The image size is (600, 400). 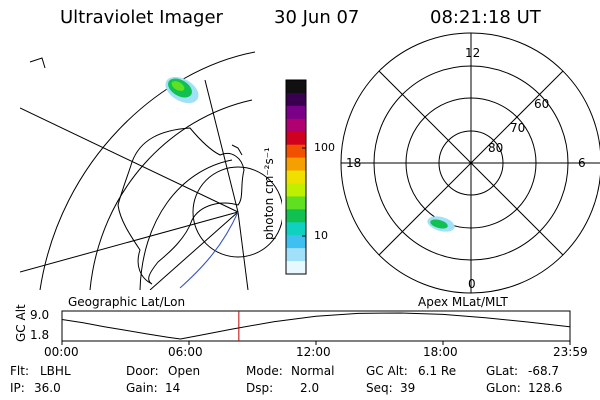 I want to click on mlat-label-70: 70, so click(x=518, y=128).